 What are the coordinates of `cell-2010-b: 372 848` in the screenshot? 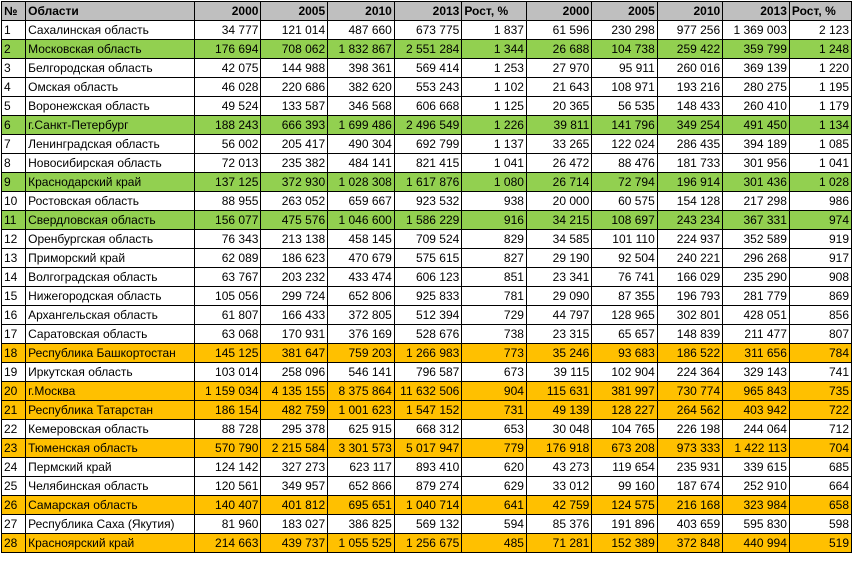 It's located at (690, 543).